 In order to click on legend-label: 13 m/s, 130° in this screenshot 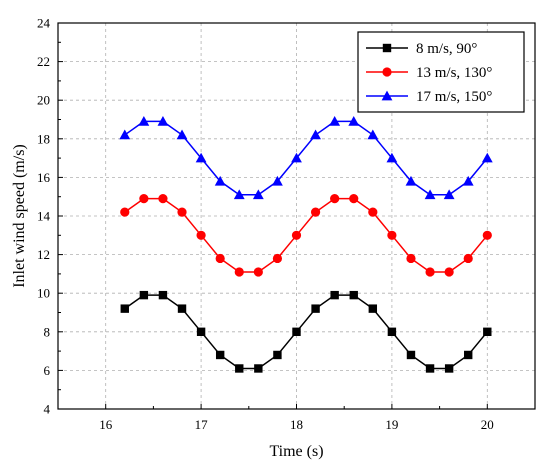, I will do `click(454, 73)`.